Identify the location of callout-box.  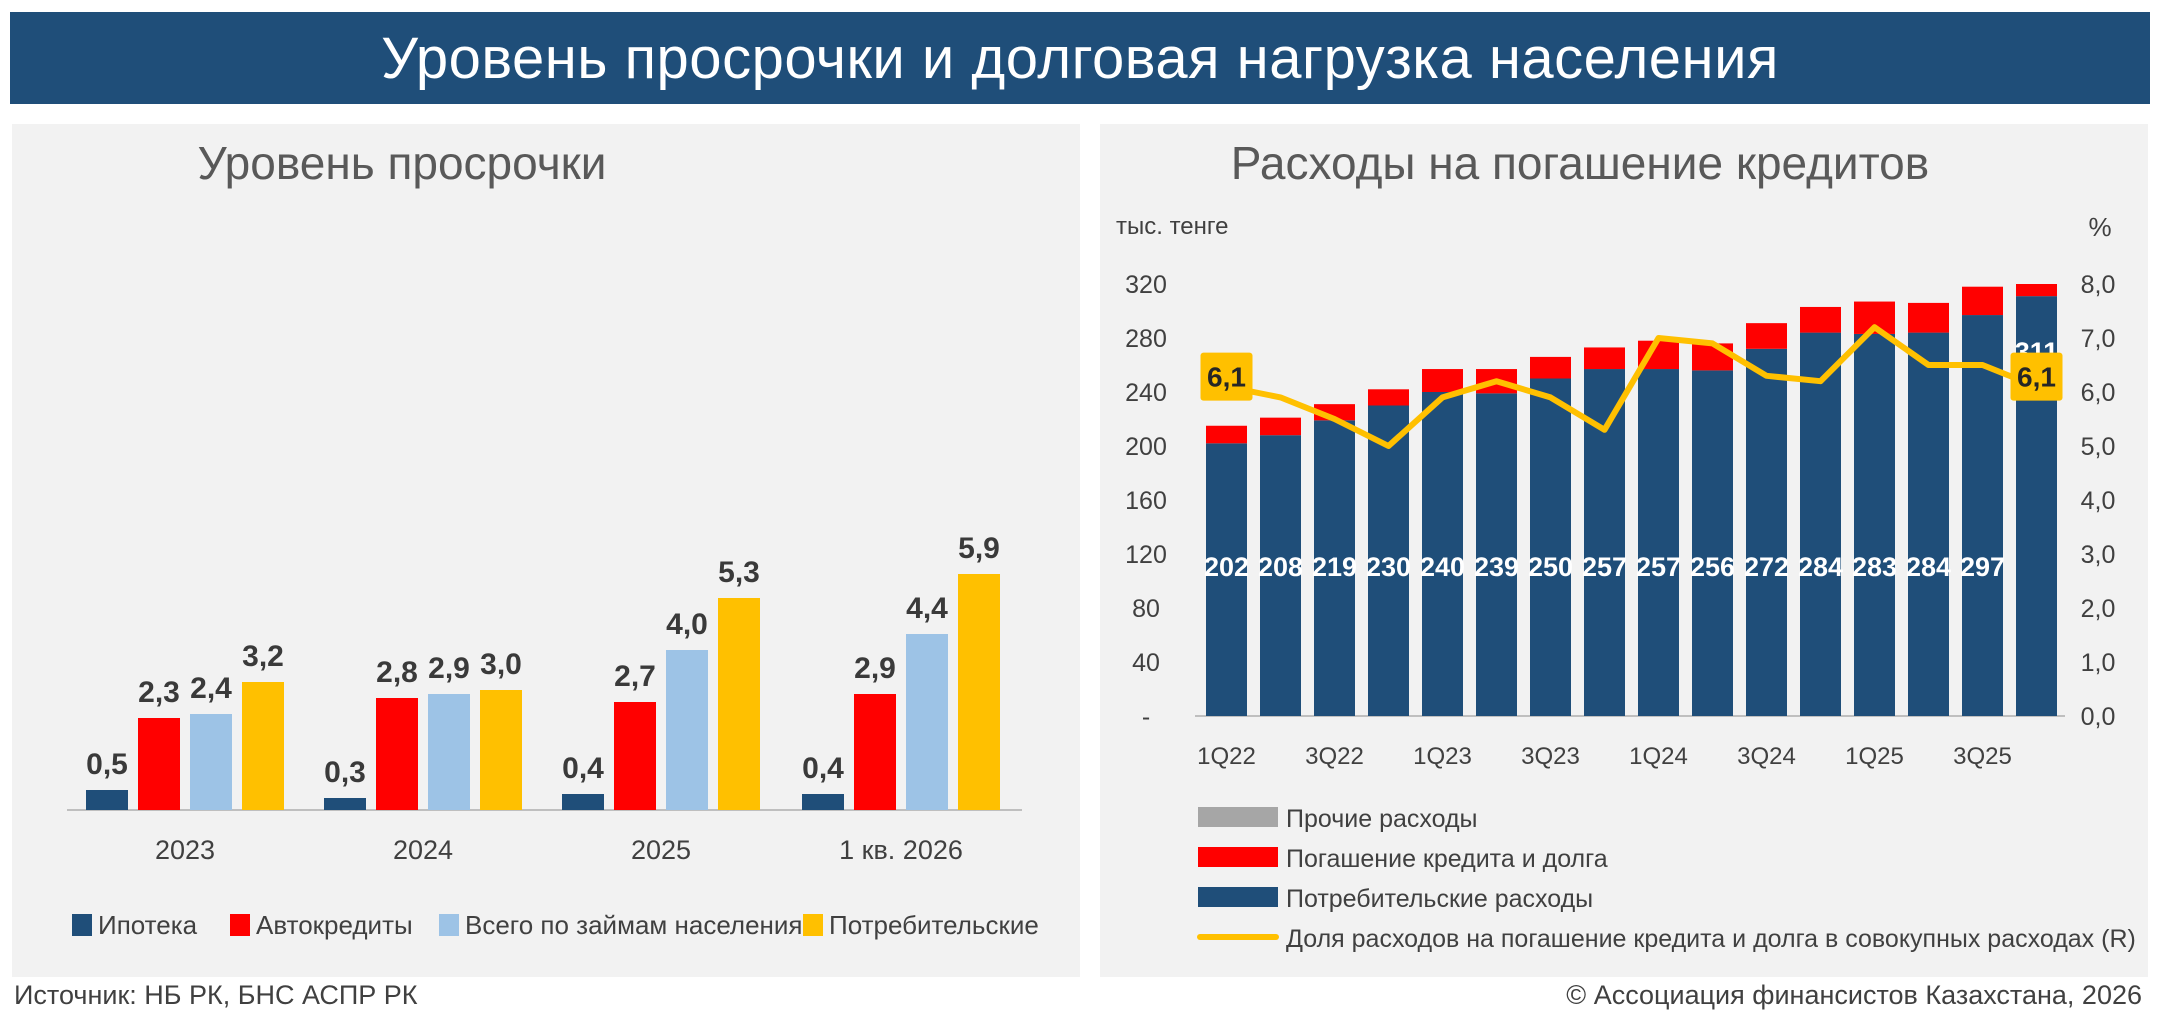
(2036, 376).